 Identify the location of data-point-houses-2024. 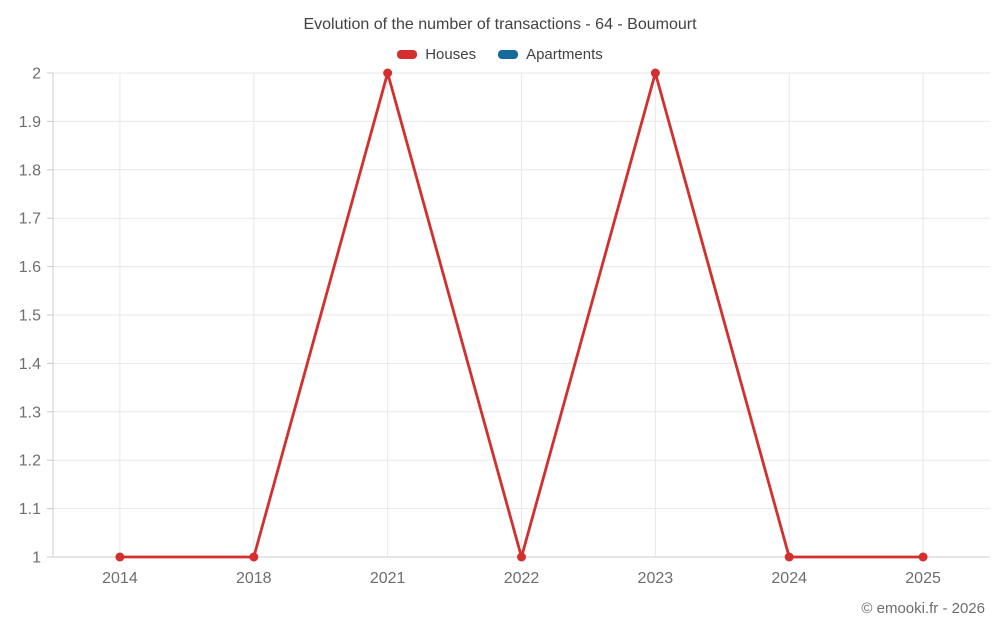
(789, 557).